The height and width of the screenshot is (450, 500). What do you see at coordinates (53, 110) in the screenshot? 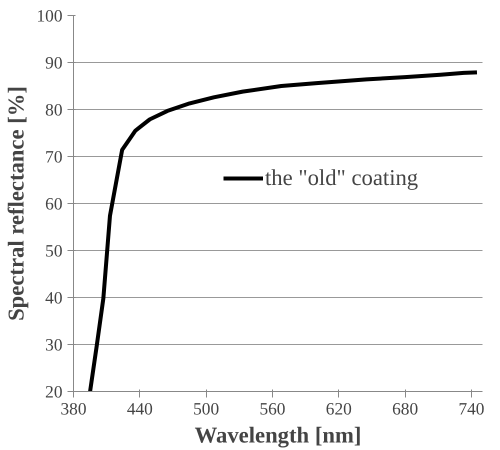
I see `y-tick-label: 80` at bounding box center [53, 110].